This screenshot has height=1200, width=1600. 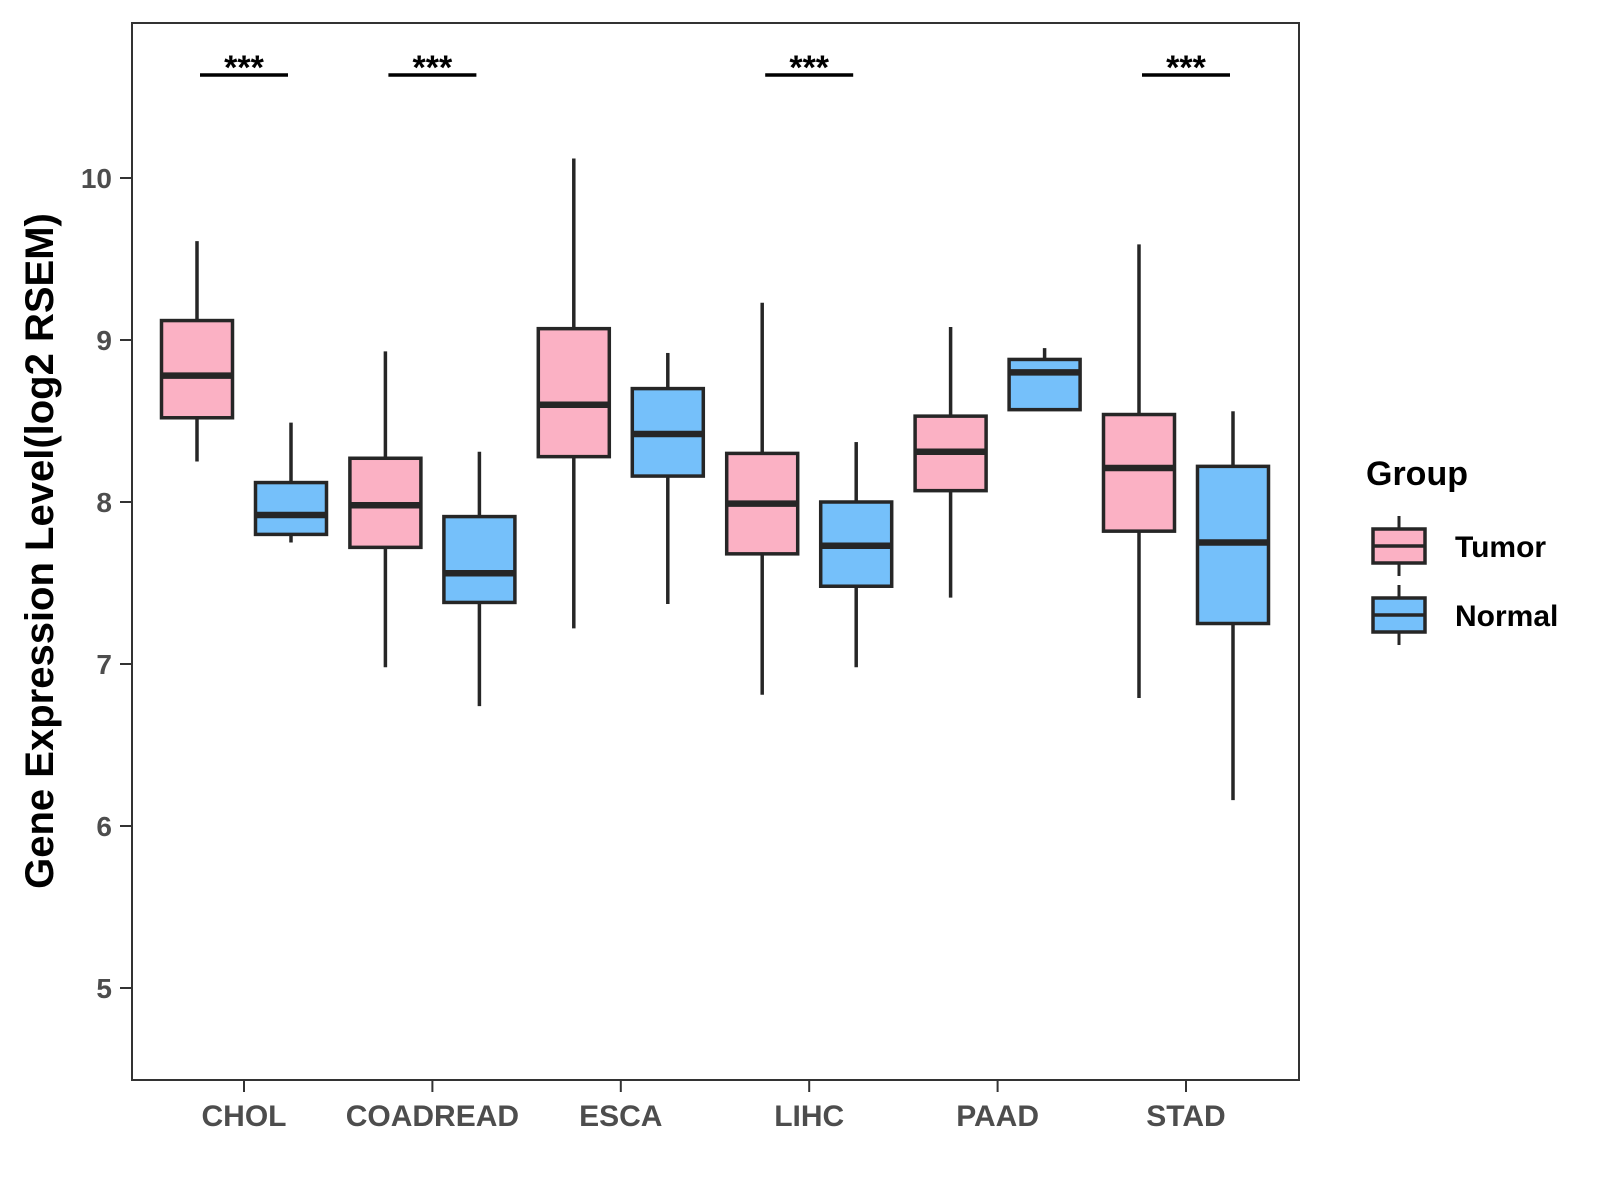 I want to click on box-tumor-chol, so click(x=197, y=351).